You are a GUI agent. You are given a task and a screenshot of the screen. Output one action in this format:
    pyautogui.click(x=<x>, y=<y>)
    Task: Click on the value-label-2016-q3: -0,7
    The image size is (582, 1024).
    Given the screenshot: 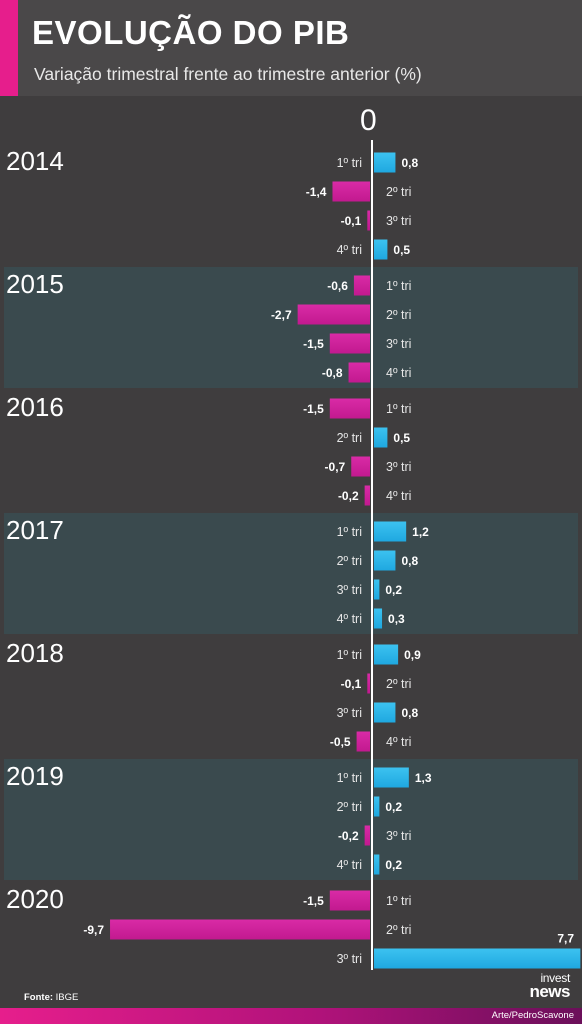 What is the action you would take?
    pyautogui.click(x=335, y=467)
    